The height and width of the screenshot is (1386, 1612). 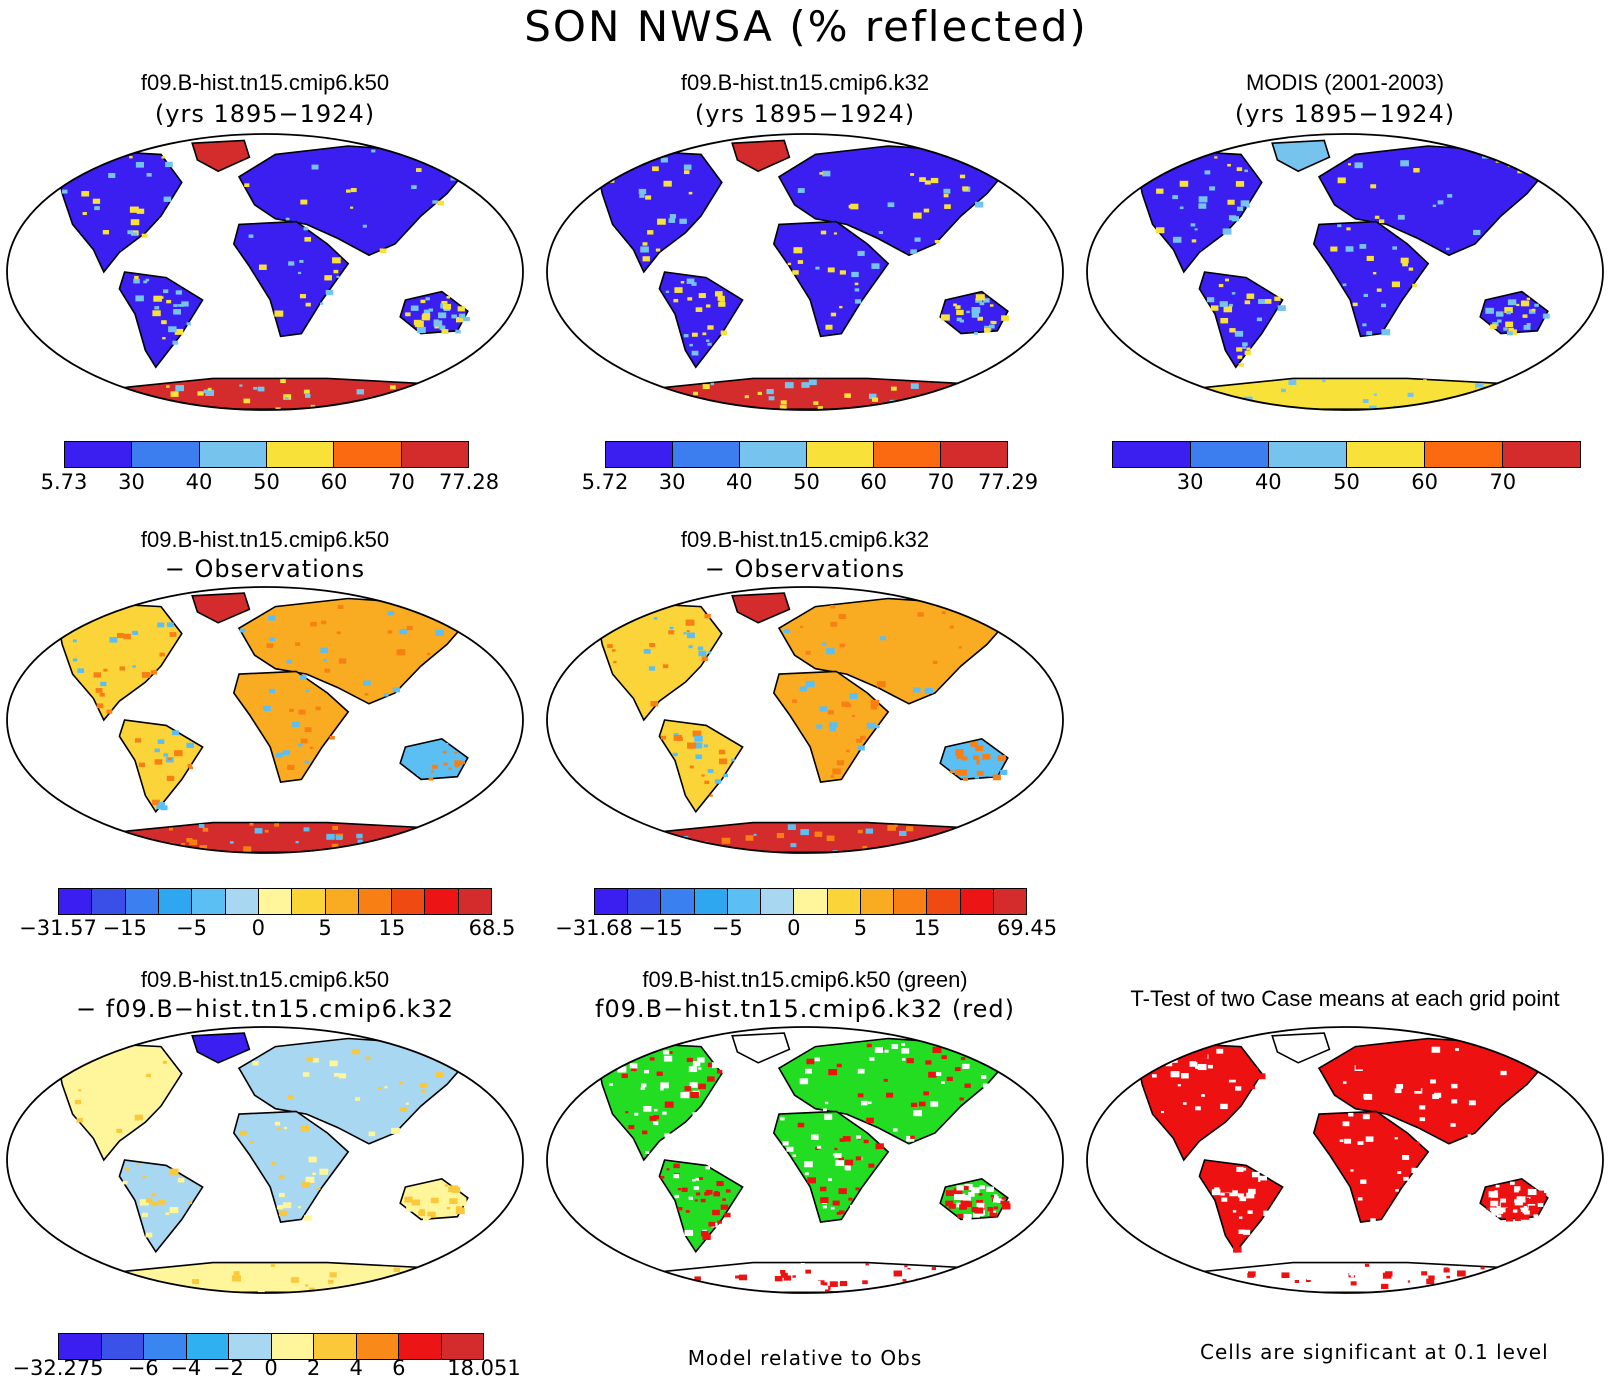 What do you see at coordinates (265, 82) in the screenshot?
I see `panel1-title: f09.B-hist.tn15.cmip6.k50` at bounding box center [265, 82].